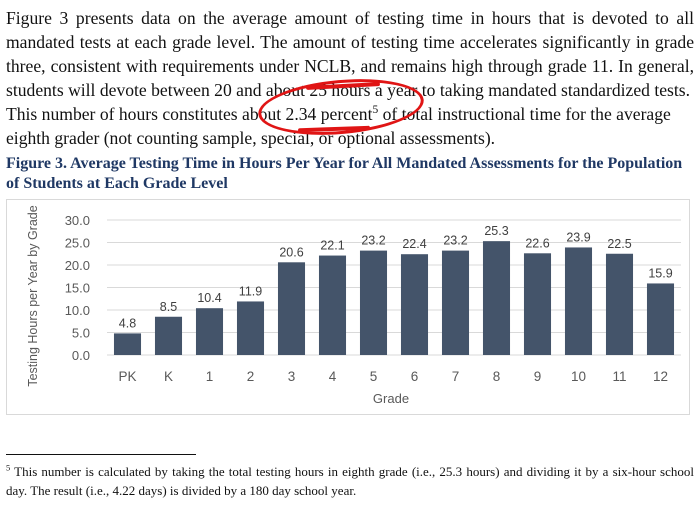  What do you see at coordinates (619, 376) in the screenshot?
I see `x-tick-label: 11` at bounding box center [619, 376].